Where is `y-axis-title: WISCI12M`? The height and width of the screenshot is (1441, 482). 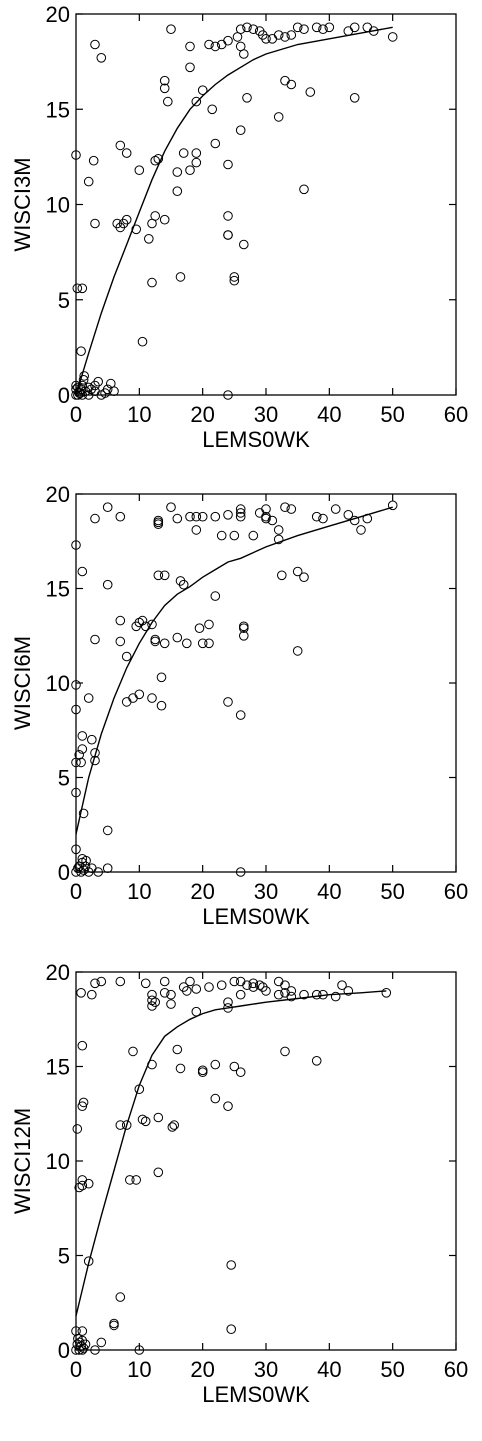
y-axis-title: WISCI12M is located at coordinates (22, 1161).